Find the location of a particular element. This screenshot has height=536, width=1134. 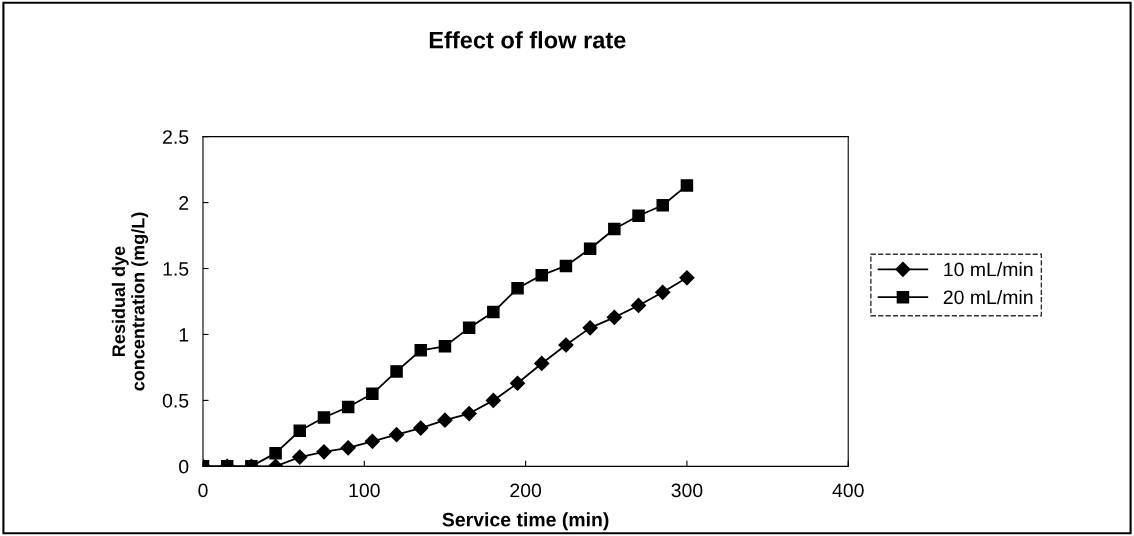

y-axis-title: Residual dye concentration (mg/L) is located at coordinates (130, 301).